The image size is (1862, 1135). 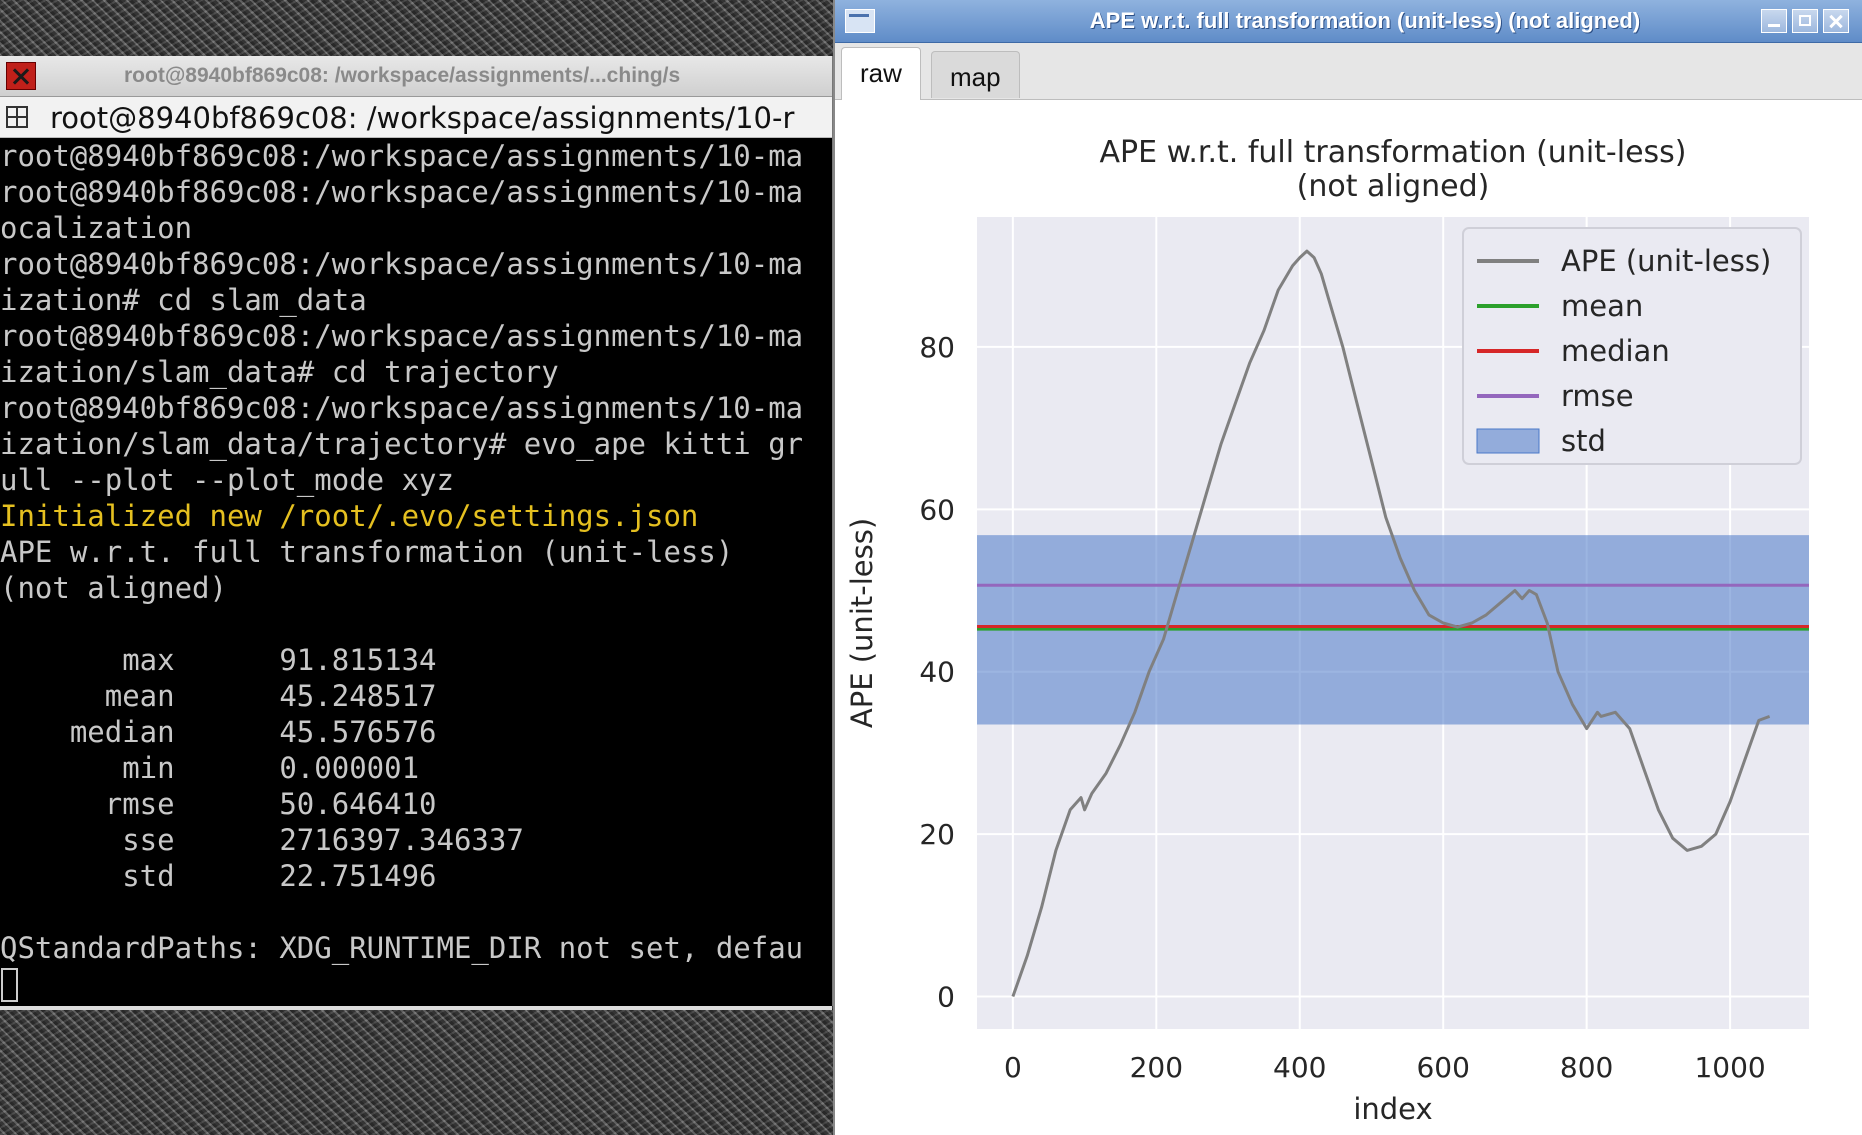 What do you see at coordinates (218, 660) in the screenshot?
I see `terminal-line: max 91.815134` at bounding box center [218, 660].